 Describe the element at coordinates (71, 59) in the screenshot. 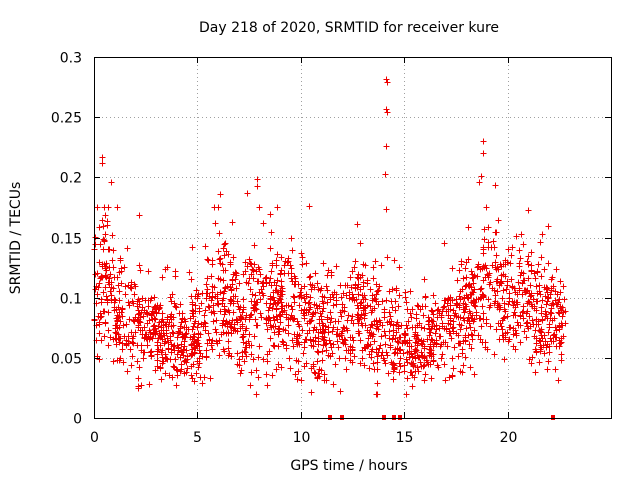

I see `y-tick-label: 0.3` at that location.